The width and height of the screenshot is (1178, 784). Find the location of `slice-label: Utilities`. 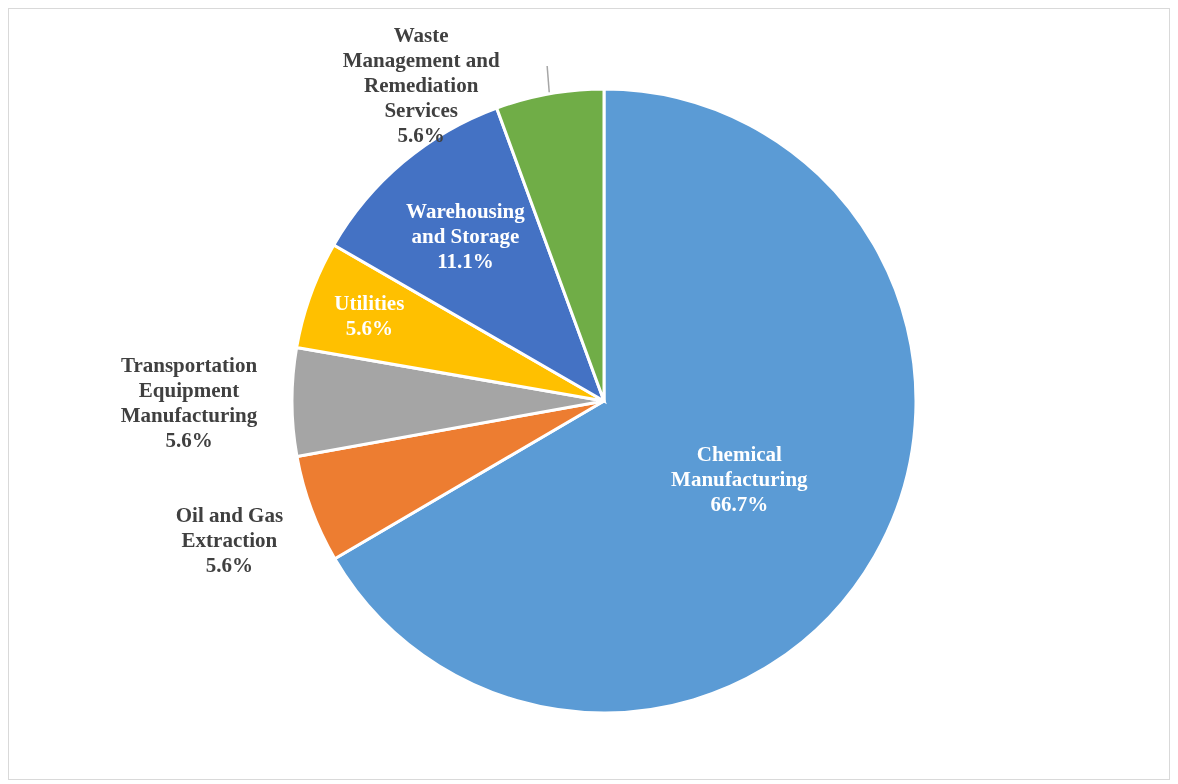

slice-label: Utilities is located at coordinates (369, 303).